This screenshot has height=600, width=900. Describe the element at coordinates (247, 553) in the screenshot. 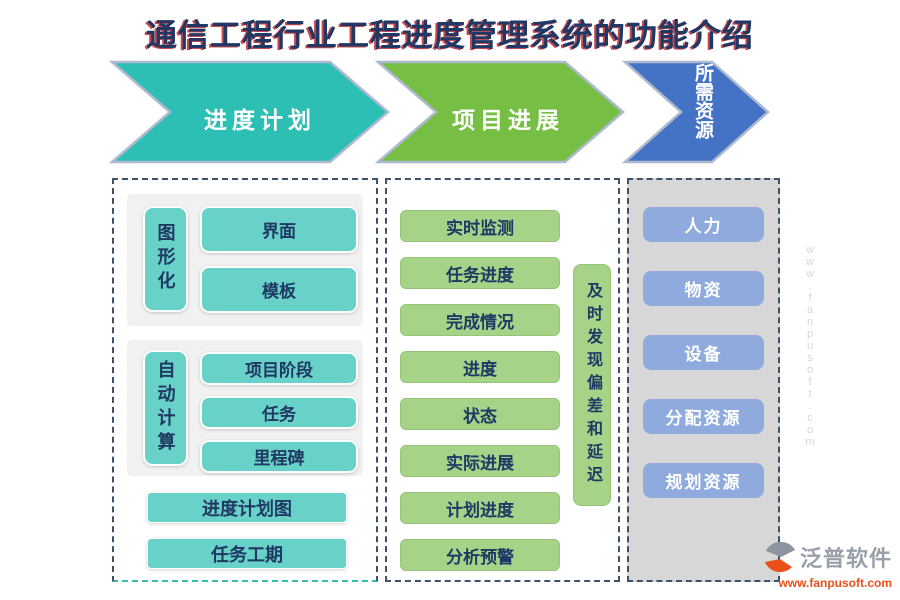

I see `feature-box-task-duration: 任务工期` at that location.